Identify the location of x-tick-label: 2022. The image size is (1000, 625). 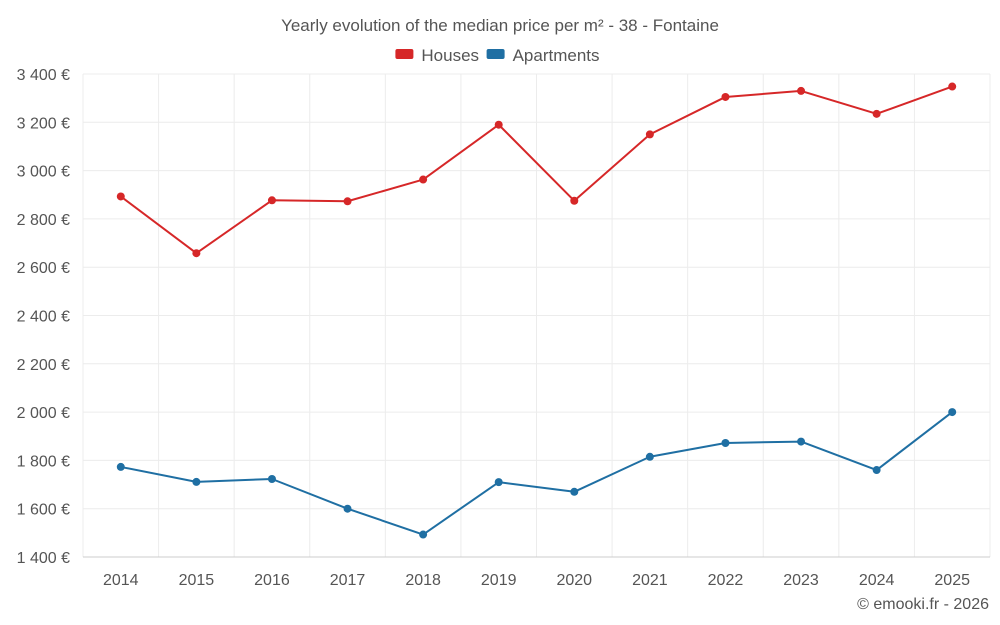
(726, 580).